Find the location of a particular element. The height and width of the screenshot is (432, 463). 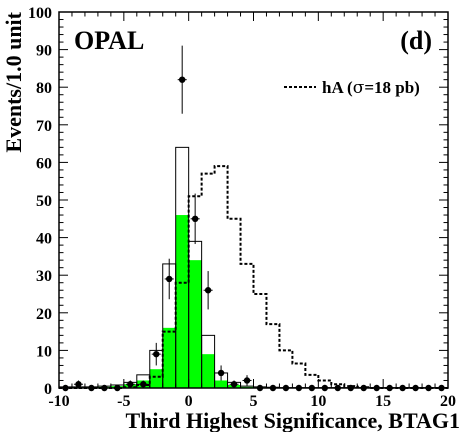

x-tick-label: 0 is located at coordinates (189, 401).